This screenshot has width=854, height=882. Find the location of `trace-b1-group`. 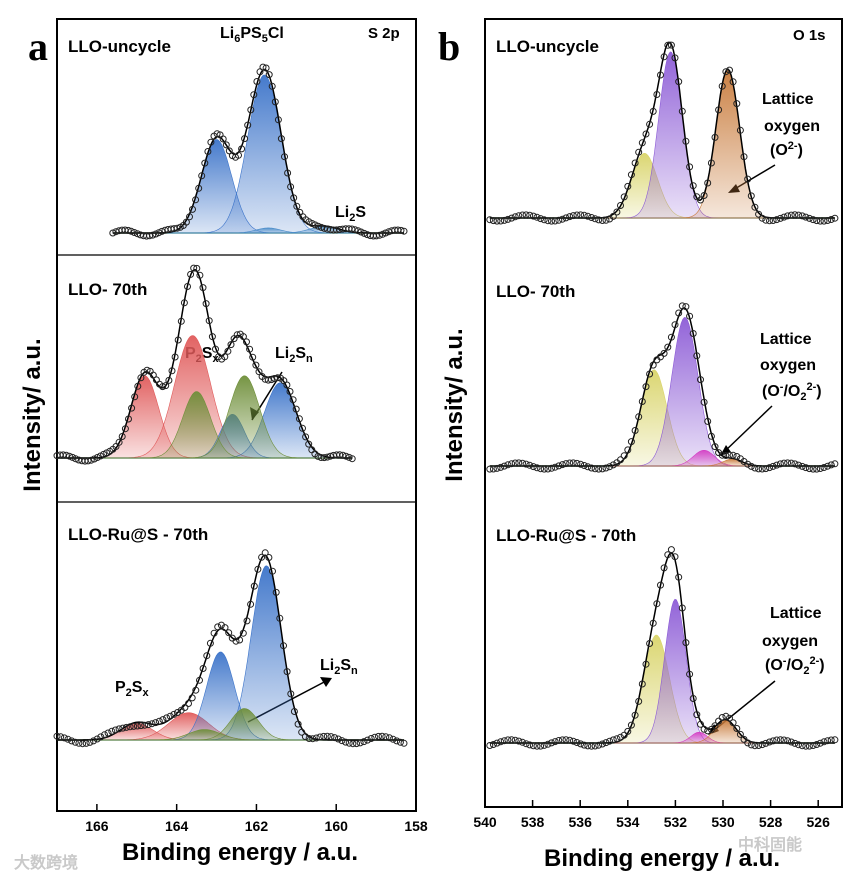

trace-b1-group is located at coordinates (662, 387).